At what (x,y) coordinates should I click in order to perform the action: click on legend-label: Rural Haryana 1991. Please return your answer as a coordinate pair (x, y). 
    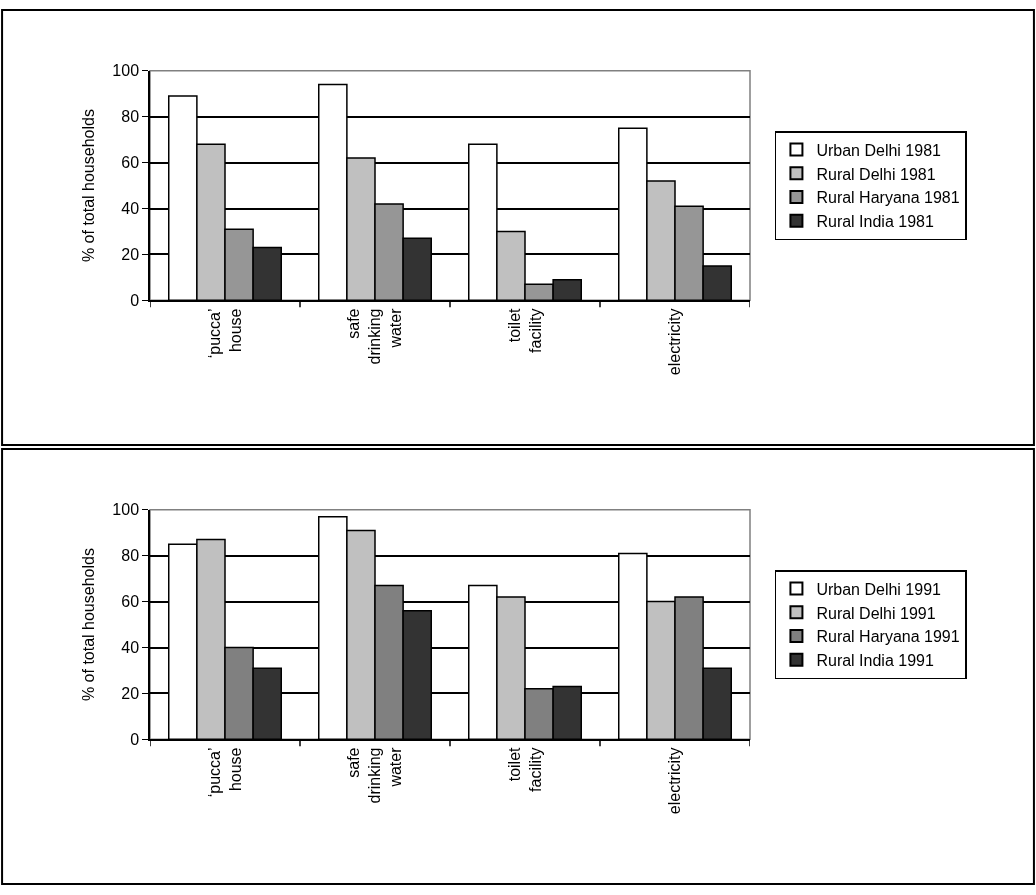
    Looking at the image, I should click on (888, 637).